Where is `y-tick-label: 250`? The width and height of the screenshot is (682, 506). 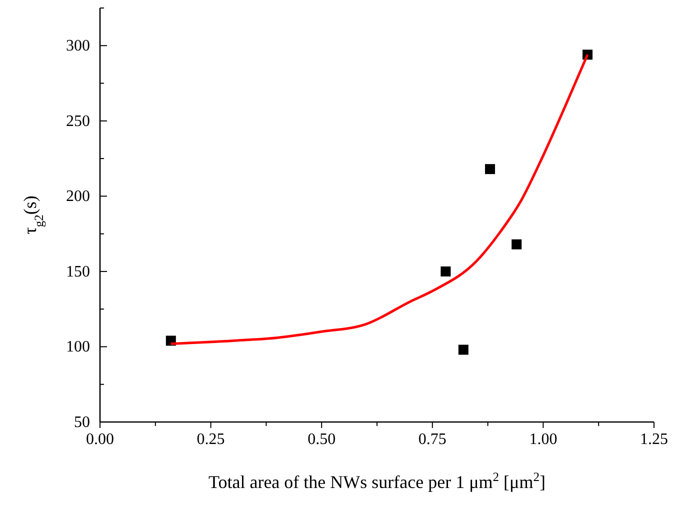 y-tick-label: 250 is located at coordinates (78, 121).